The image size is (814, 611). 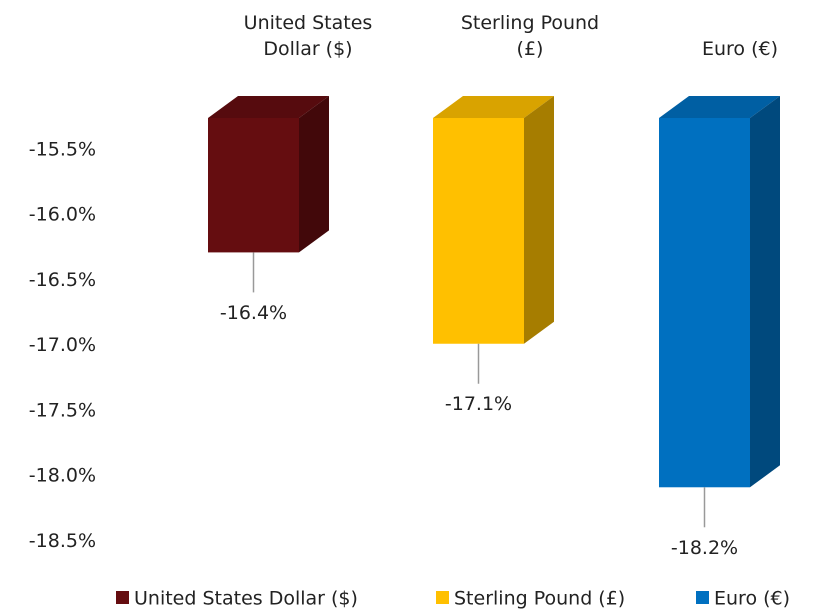 I want to click on data-label: -18.2%, so click(x=704, y=548).